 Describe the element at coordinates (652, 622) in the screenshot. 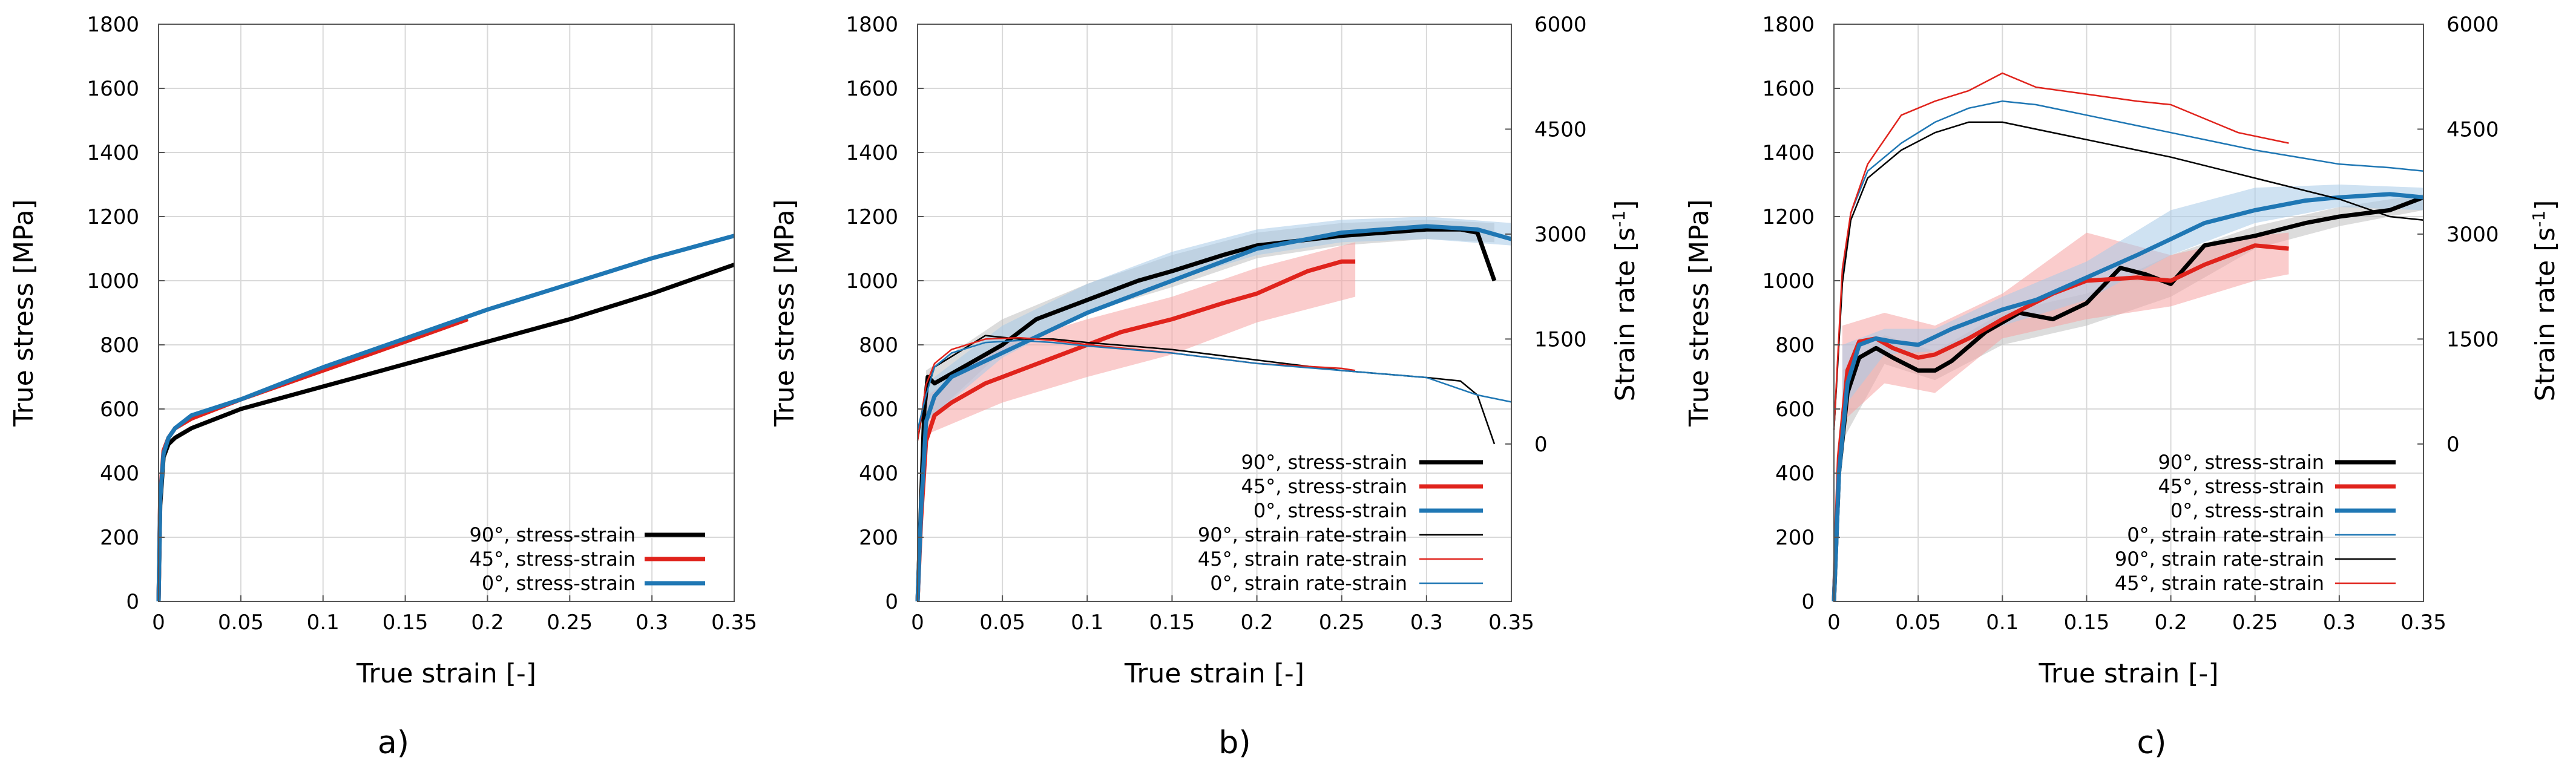

I see `x-tick-label: 0.3` at that location.